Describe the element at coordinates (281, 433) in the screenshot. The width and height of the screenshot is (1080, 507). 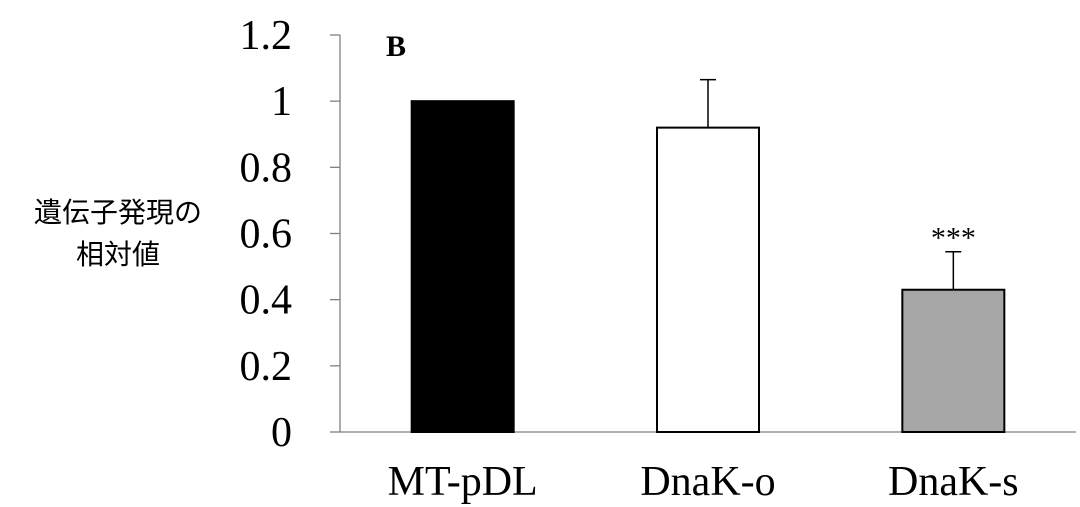
I see `y-tick-label: 0` at that location.